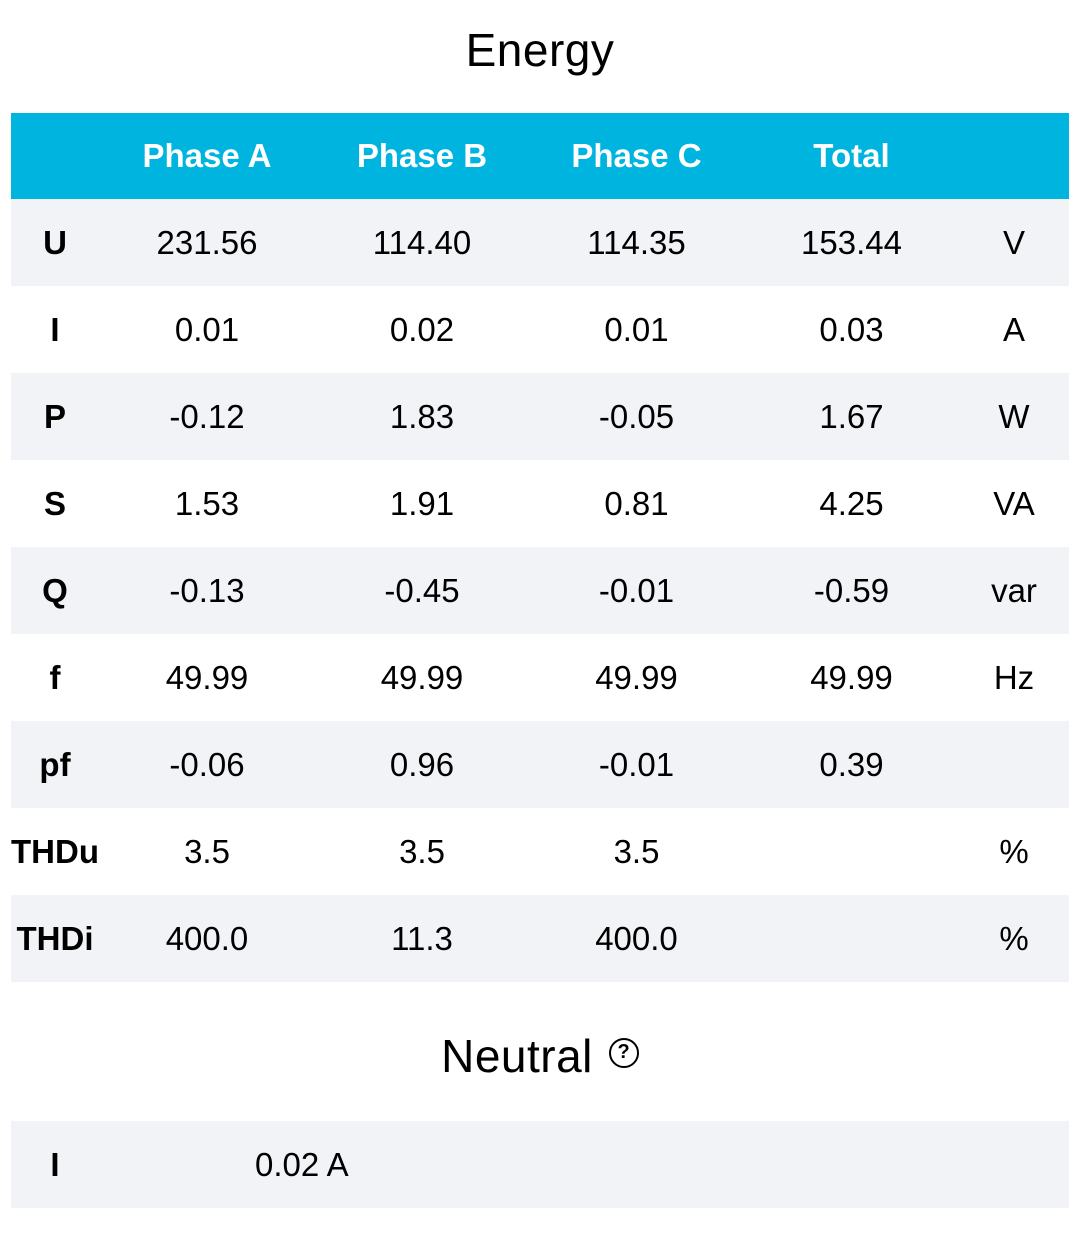 The width and height of the screenshot is (1080, 1239). What do you see at coordinates (851, 155) in the screenshot?
I see `header-total: Total` at bounding box center [851, 155].